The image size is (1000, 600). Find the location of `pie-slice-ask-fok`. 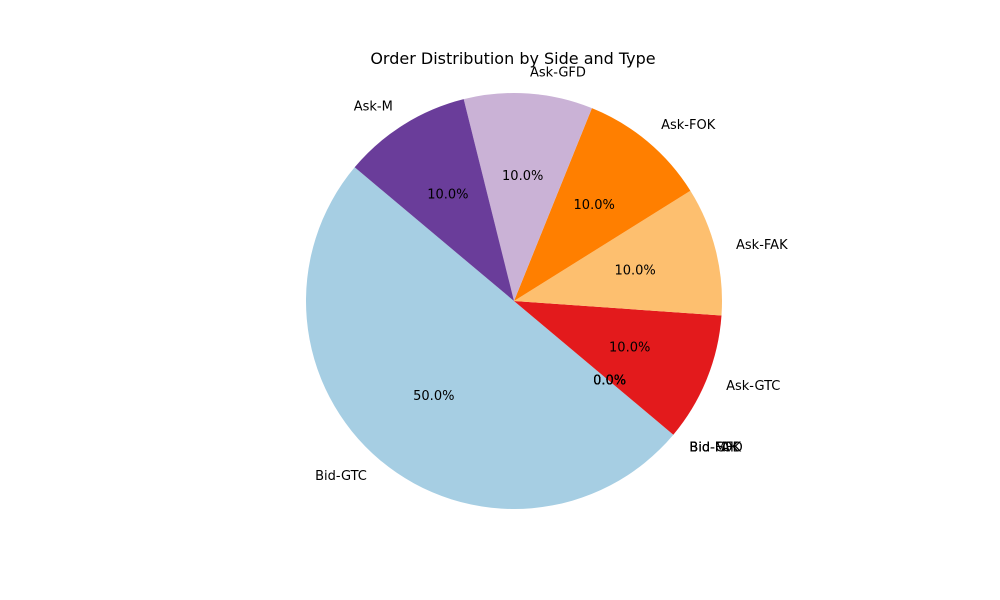

pie-slice-ask-fok is located at coordinates (602, 205).